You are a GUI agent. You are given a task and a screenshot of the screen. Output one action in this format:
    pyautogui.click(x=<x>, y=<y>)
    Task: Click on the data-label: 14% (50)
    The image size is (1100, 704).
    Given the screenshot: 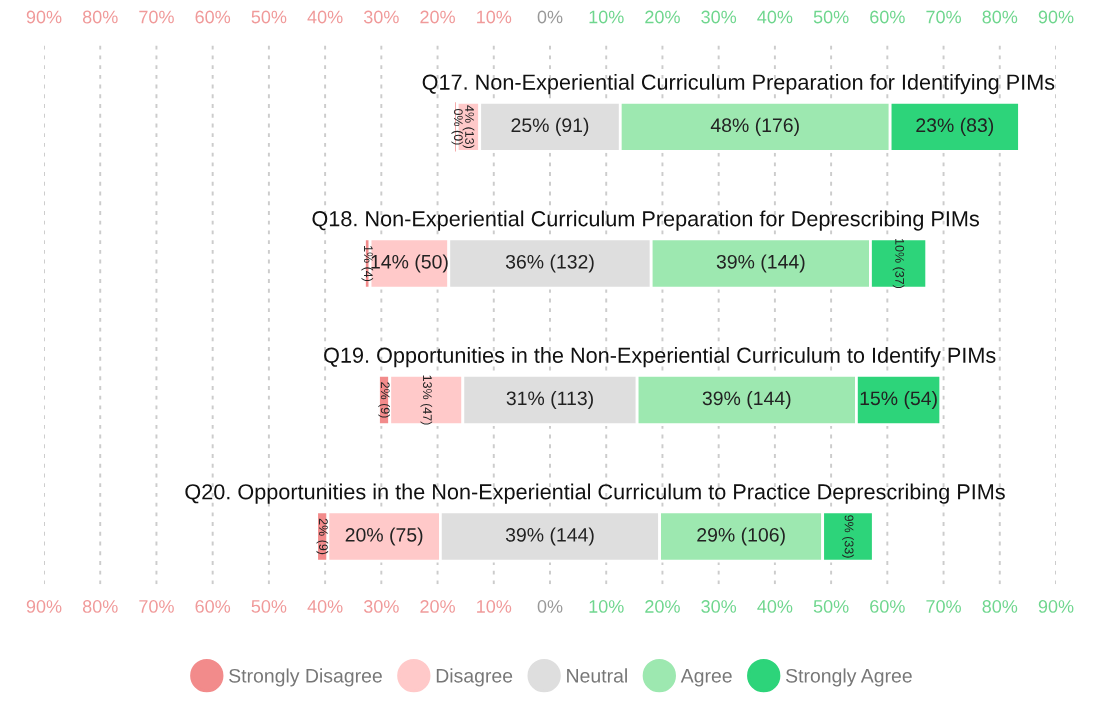 What is the action you would take?
    pyautogui.click(x=409, y=263)
    